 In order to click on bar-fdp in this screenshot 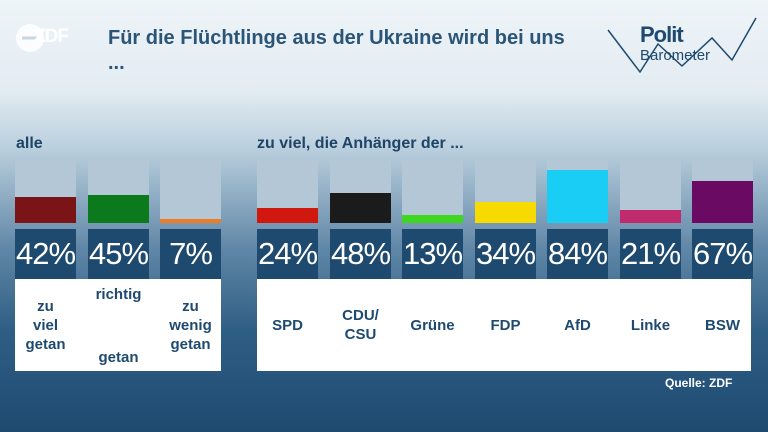, I will do `click(505, 212)`.